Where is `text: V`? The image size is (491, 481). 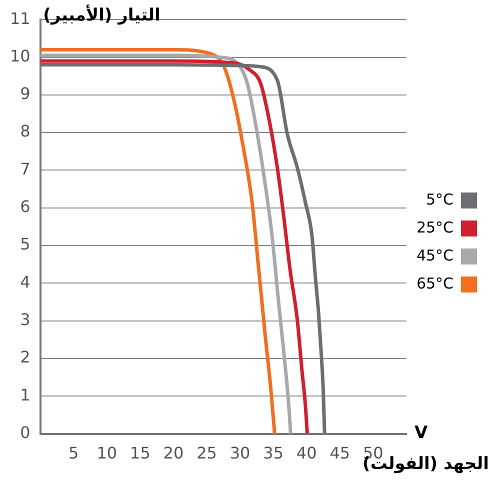
text: V is located at coordinates (421, 433).